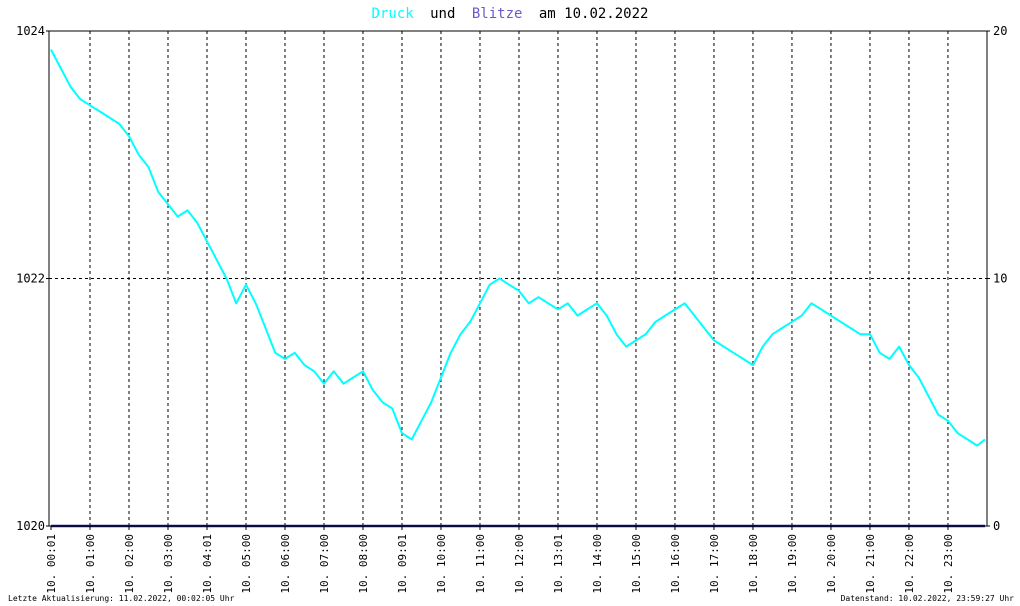  I want to click on x-tick-label: 10. 09:01, so click(402, 564).